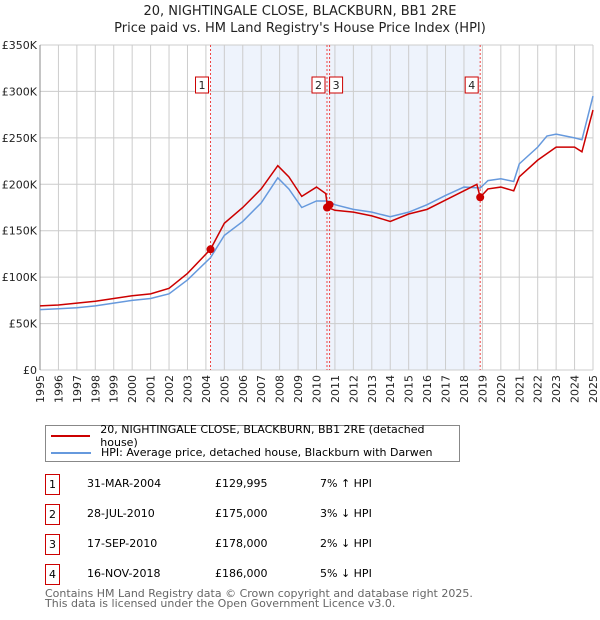 The height and width of the screenshot is (620, 600). I want to click on legend-swatch-red, so click(71, 435).